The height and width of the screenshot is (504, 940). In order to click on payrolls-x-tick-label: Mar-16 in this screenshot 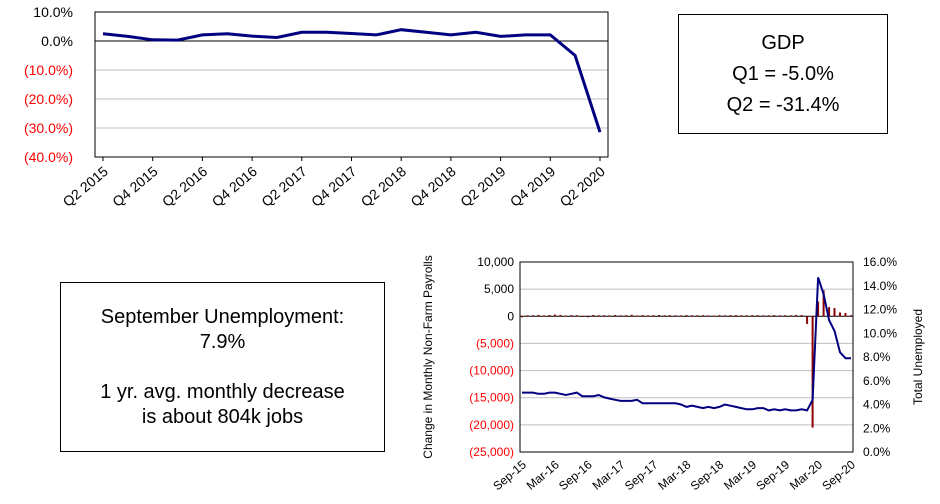, I will do `click(543, 474)`.